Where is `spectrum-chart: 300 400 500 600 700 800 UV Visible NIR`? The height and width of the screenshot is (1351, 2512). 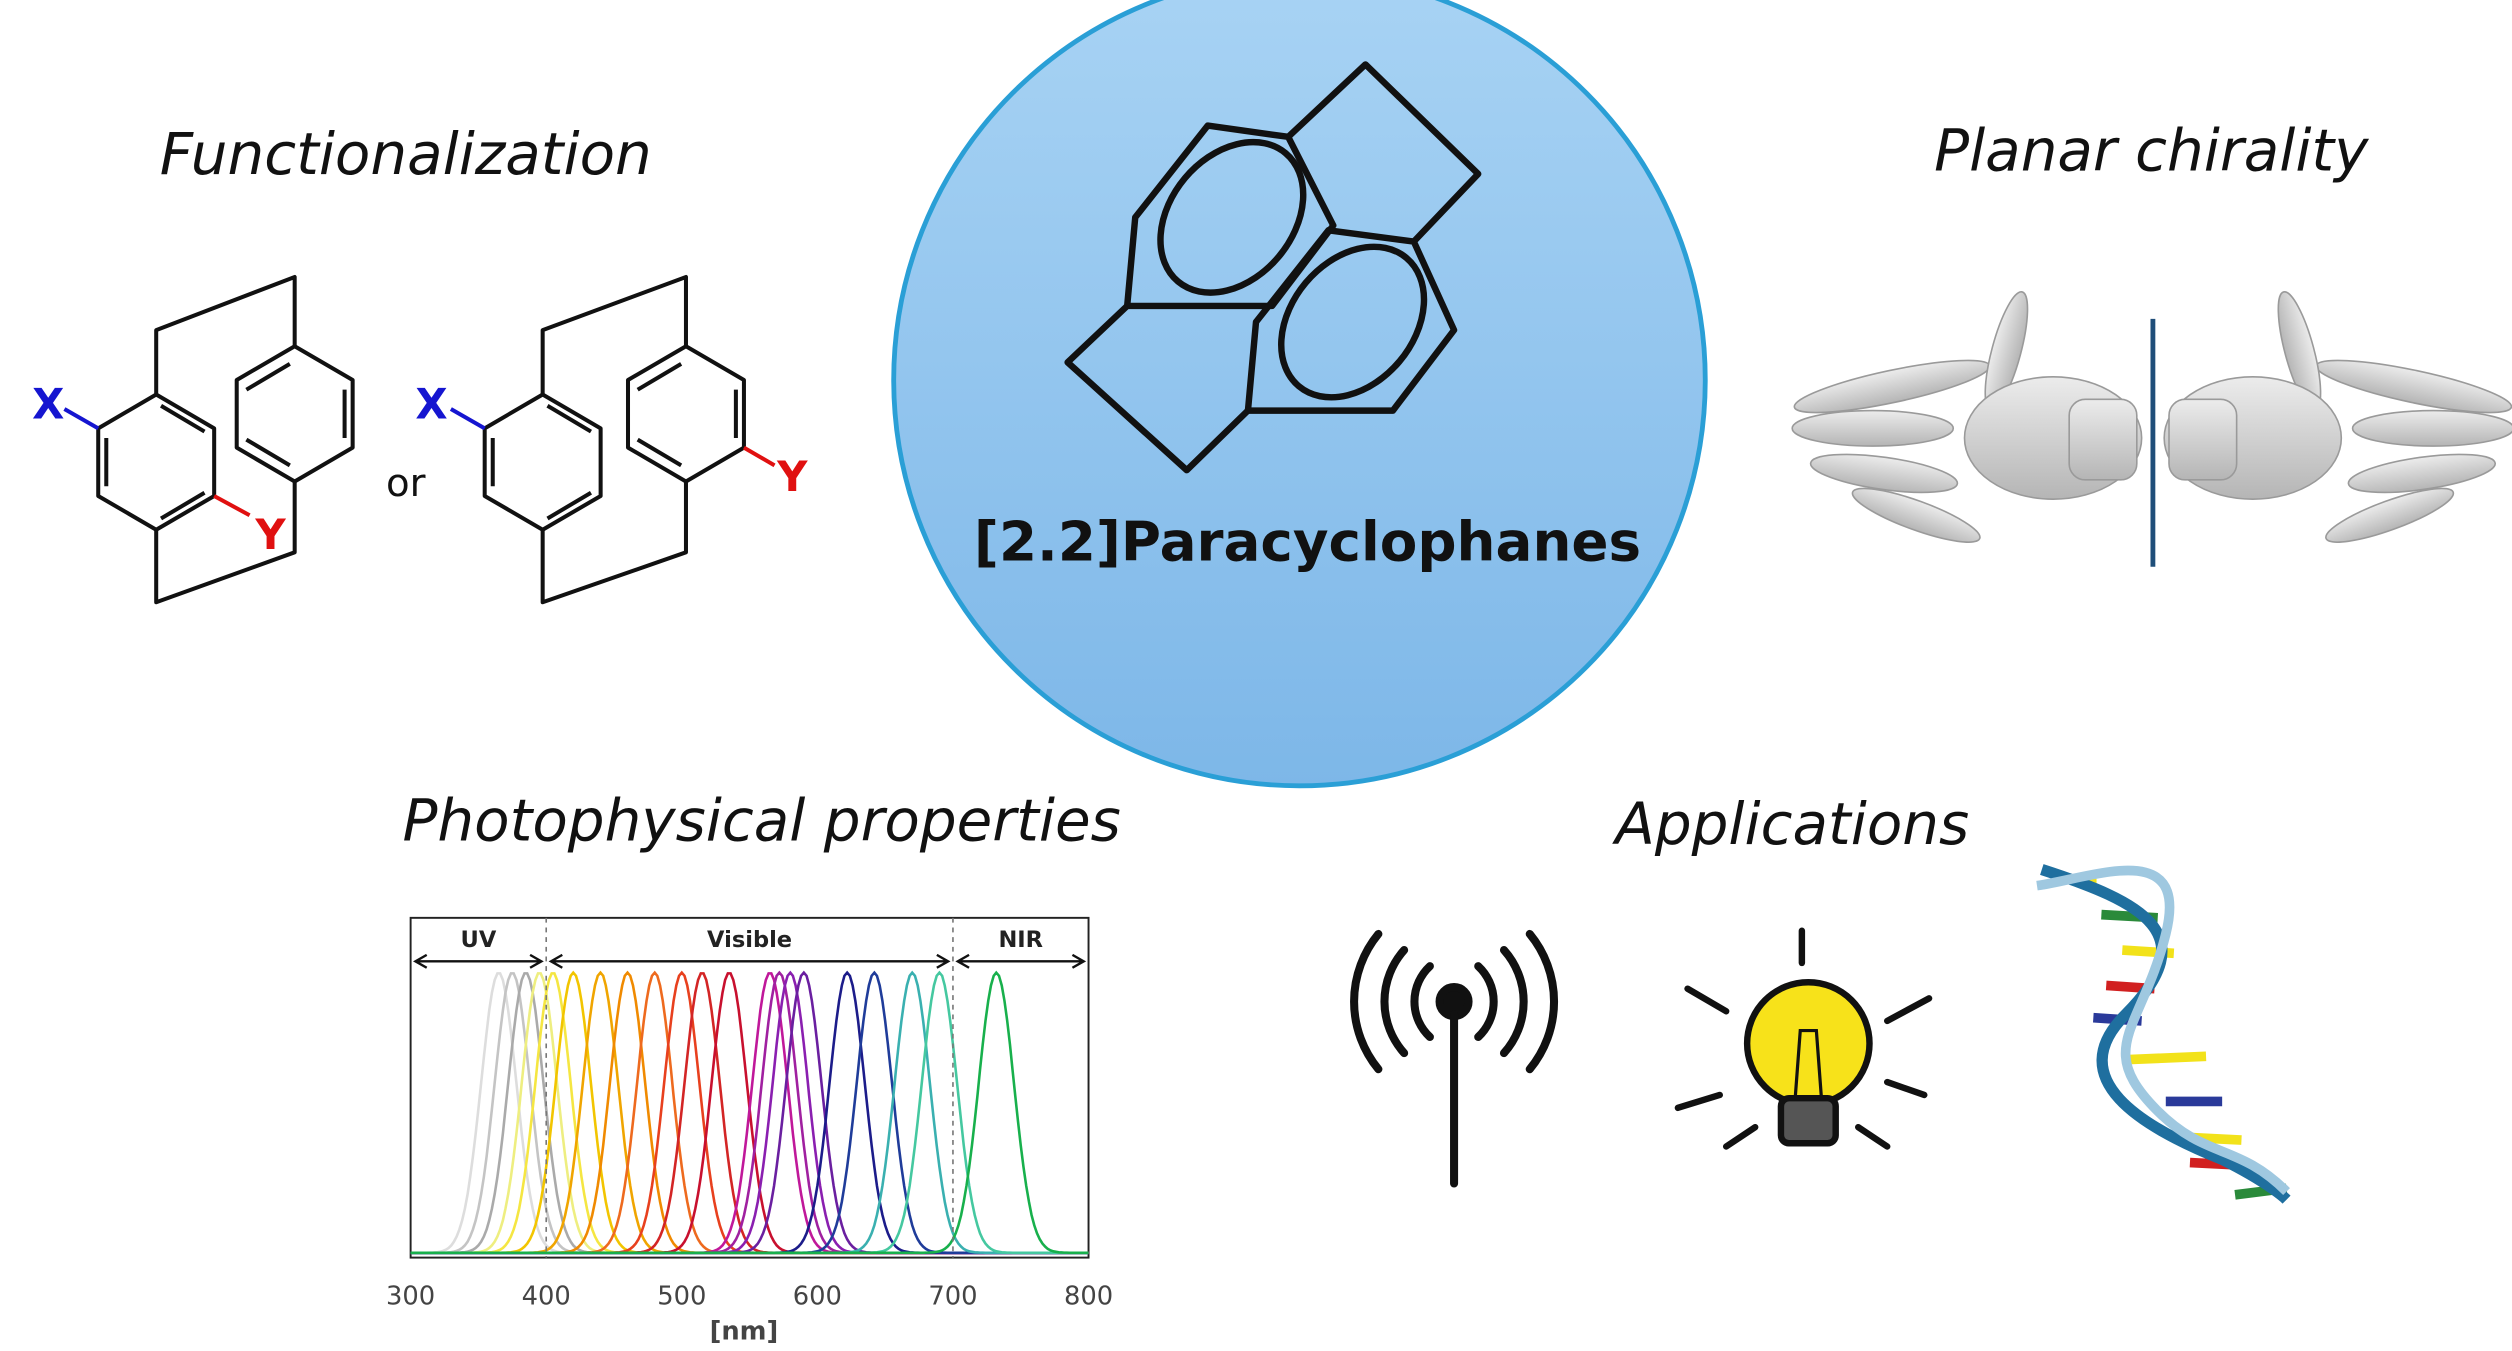 spectrum-chart: 300 400 500 600 700 800 UV Visible NIR is located at coordinates (749, 1113).